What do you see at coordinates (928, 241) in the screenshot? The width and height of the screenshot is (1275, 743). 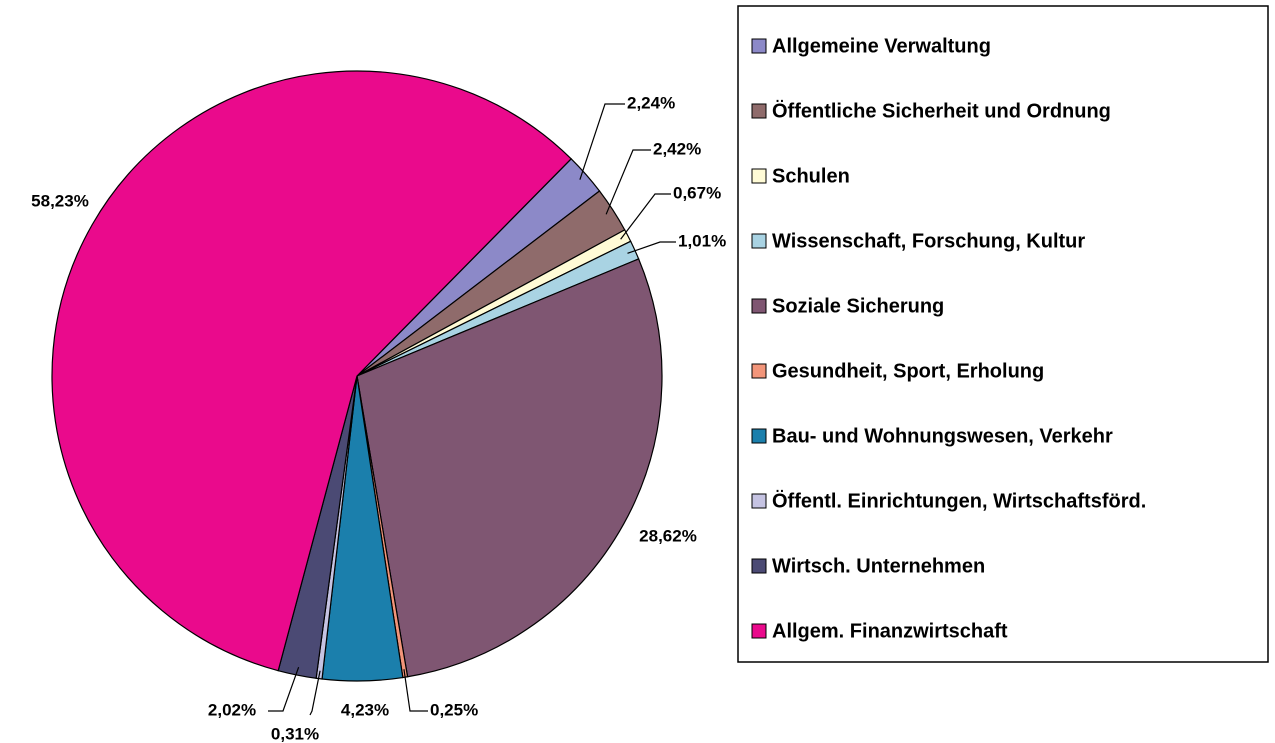 I see `legend-label: Wissenschaft, Forschung, Kultur` at bounding box center [928, 241].